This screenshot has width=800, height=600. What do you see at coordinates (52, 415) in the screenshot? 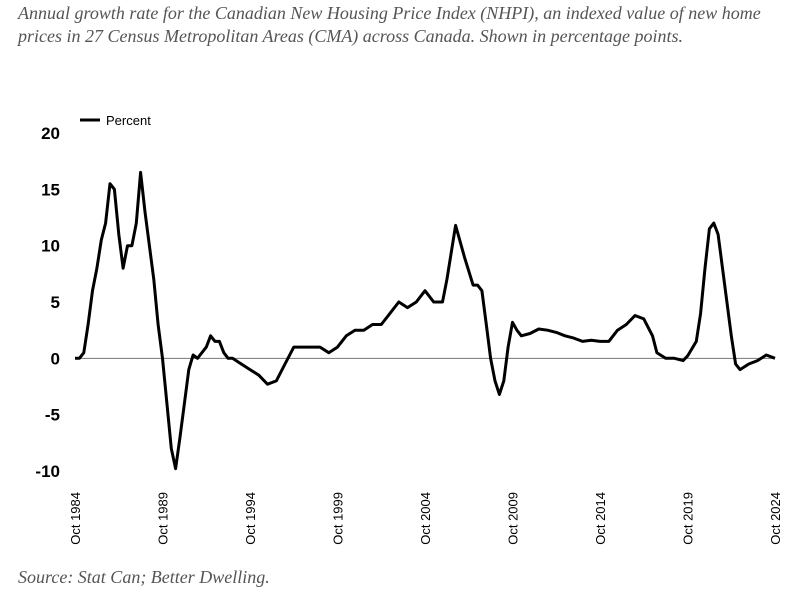
I see `y-tick-label: -5` at bounding box center [52, 415].